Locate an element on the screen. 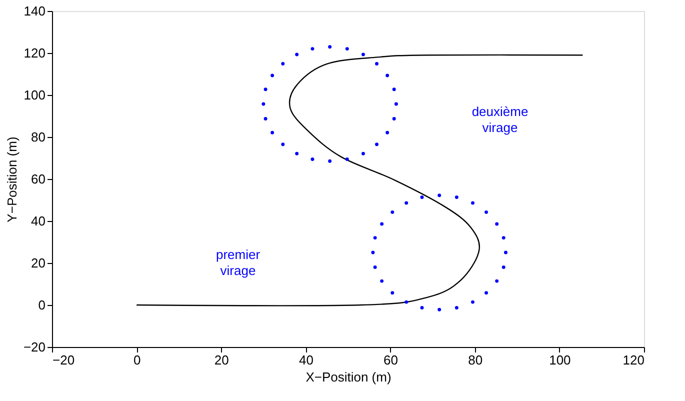  y-tick-label: 140 is located at coordinates (35, 11).